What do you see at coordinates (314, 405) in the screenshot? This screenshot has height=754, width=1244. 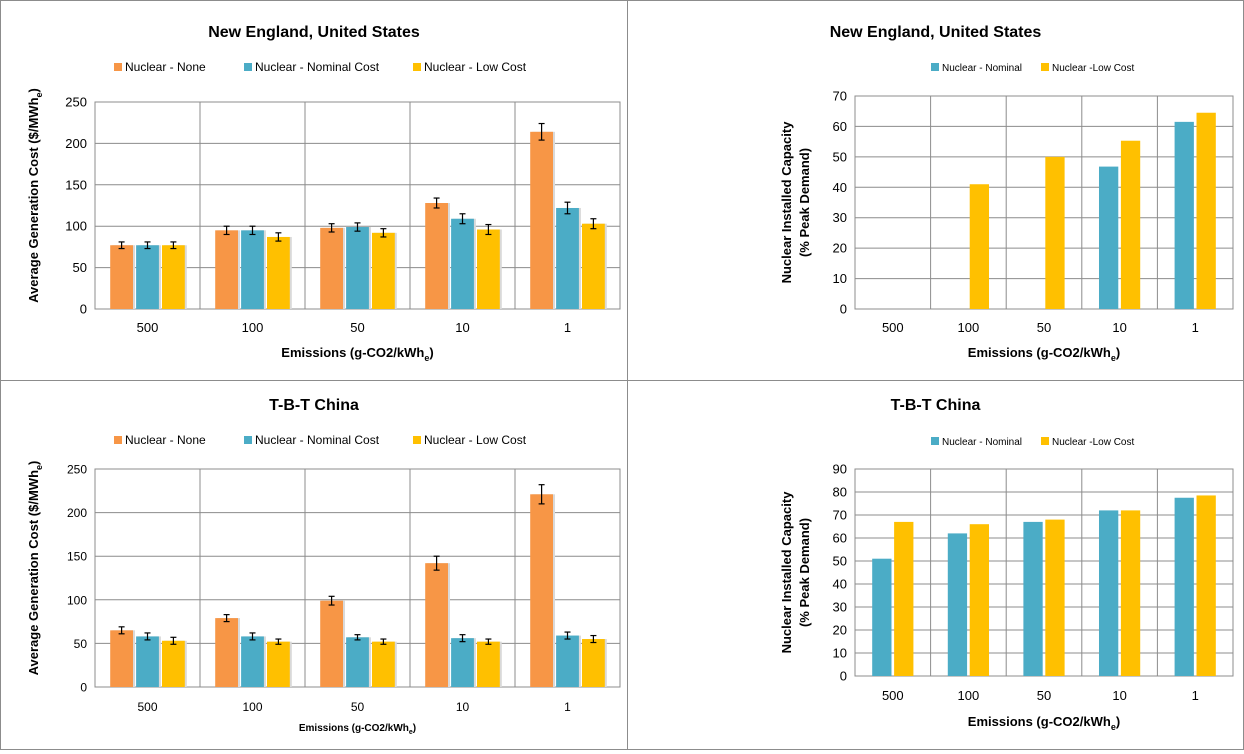 I see `chart-title: T-B-T China` at bounding box center [314, 405].